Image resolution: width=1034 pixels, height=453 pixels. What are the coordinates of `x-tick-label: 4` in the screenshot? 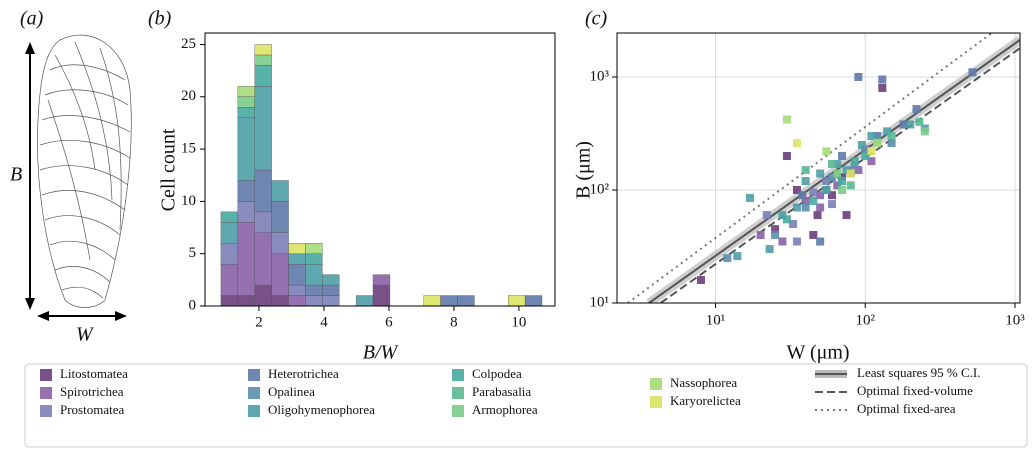 It's located at (324, 322).